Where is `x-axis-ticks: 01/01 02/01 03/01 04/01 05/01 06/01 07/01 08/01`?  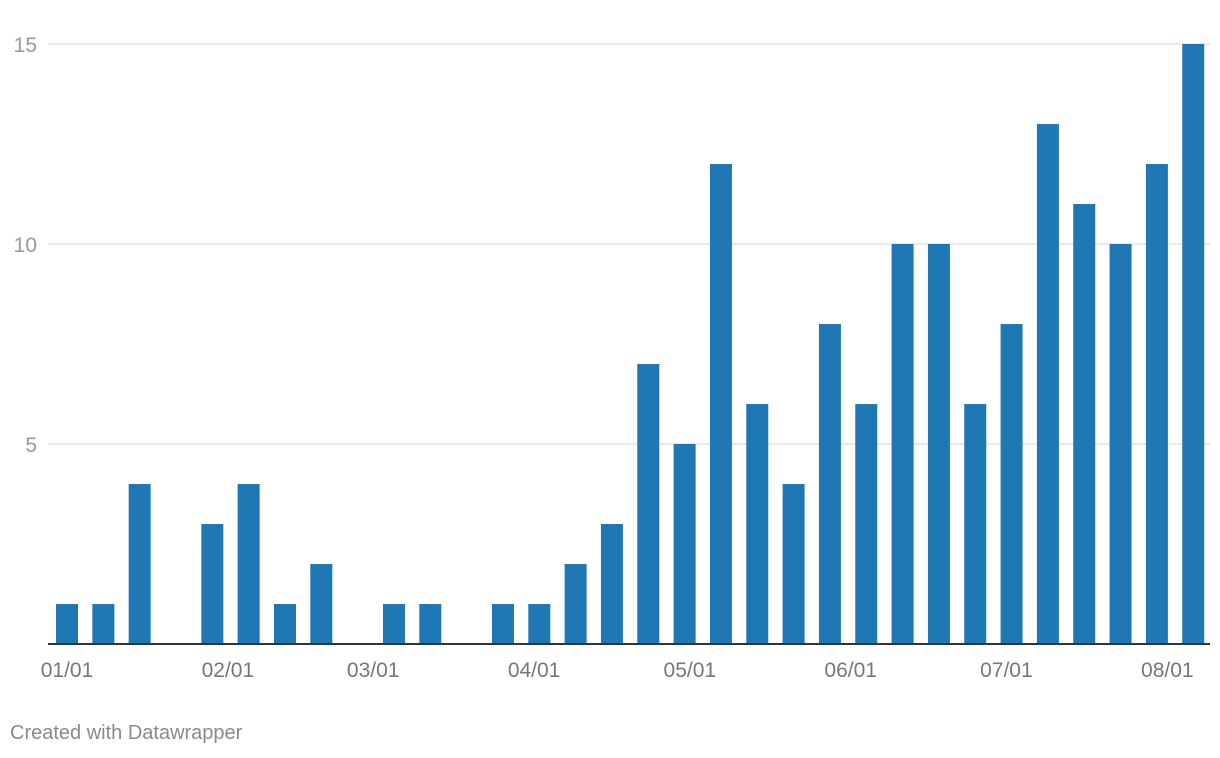
x-axis-ticks: 01/01 02/01 03/01 04/01 05/01 06/01 07/01 08/01 is located at coordinates (617, 670).